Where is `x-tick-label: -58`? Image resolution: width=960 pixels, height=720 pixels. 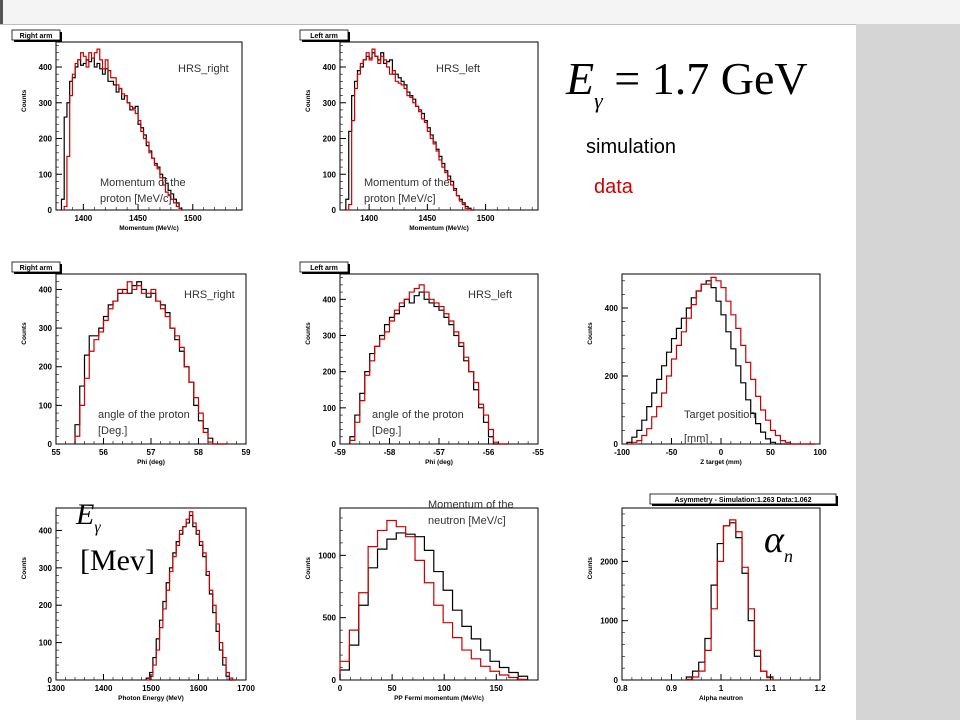 x-tick-label: -58 is located at coordinates (390, 452).